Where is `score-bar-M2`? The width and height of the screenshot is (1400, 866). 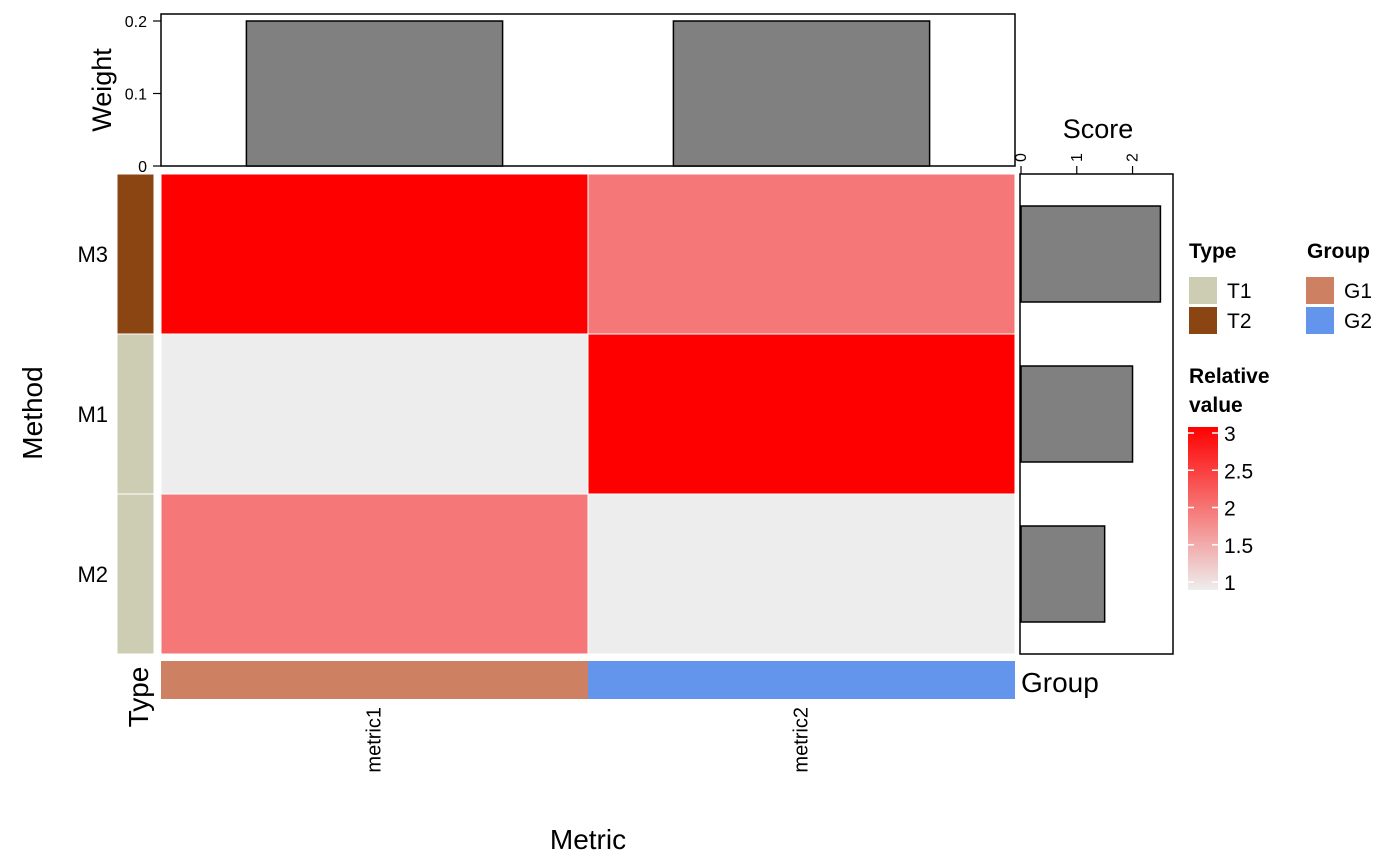 score-bar-M2 is located at coordinates (1063, 574).